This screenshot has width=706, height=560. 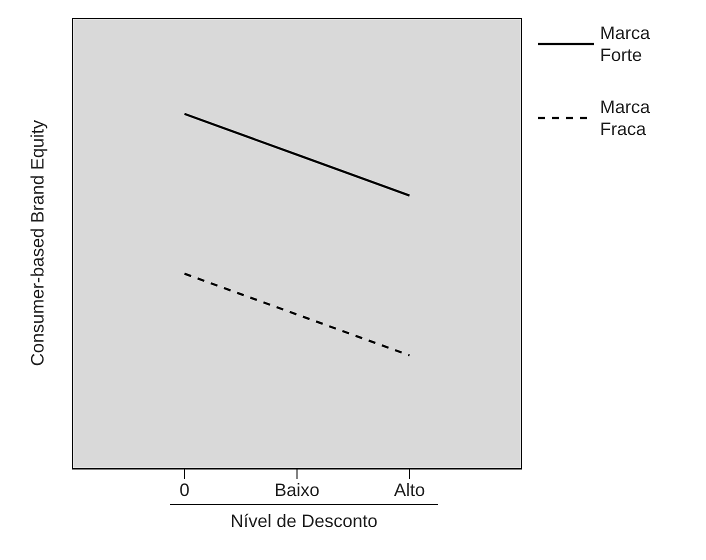 I want to click on legend-label: Marca Fraca, so click(x=626, y=118).